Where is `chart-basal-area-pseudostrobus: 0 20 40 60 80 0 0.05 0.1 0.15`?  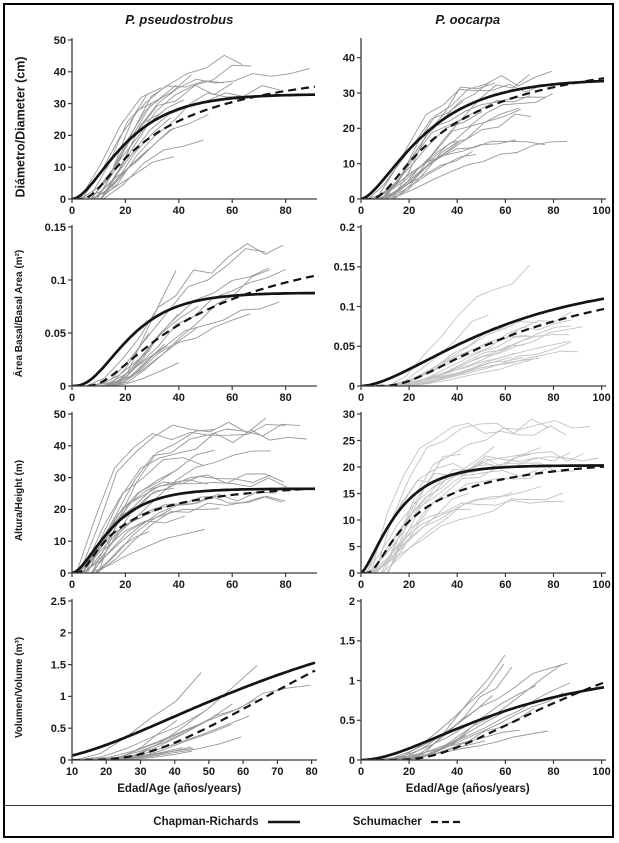
chart-basal-area-pseudostrobus: 0 20 40 60 80 0 0.05 0.1 0.15 is located at coordinates (179, 313).